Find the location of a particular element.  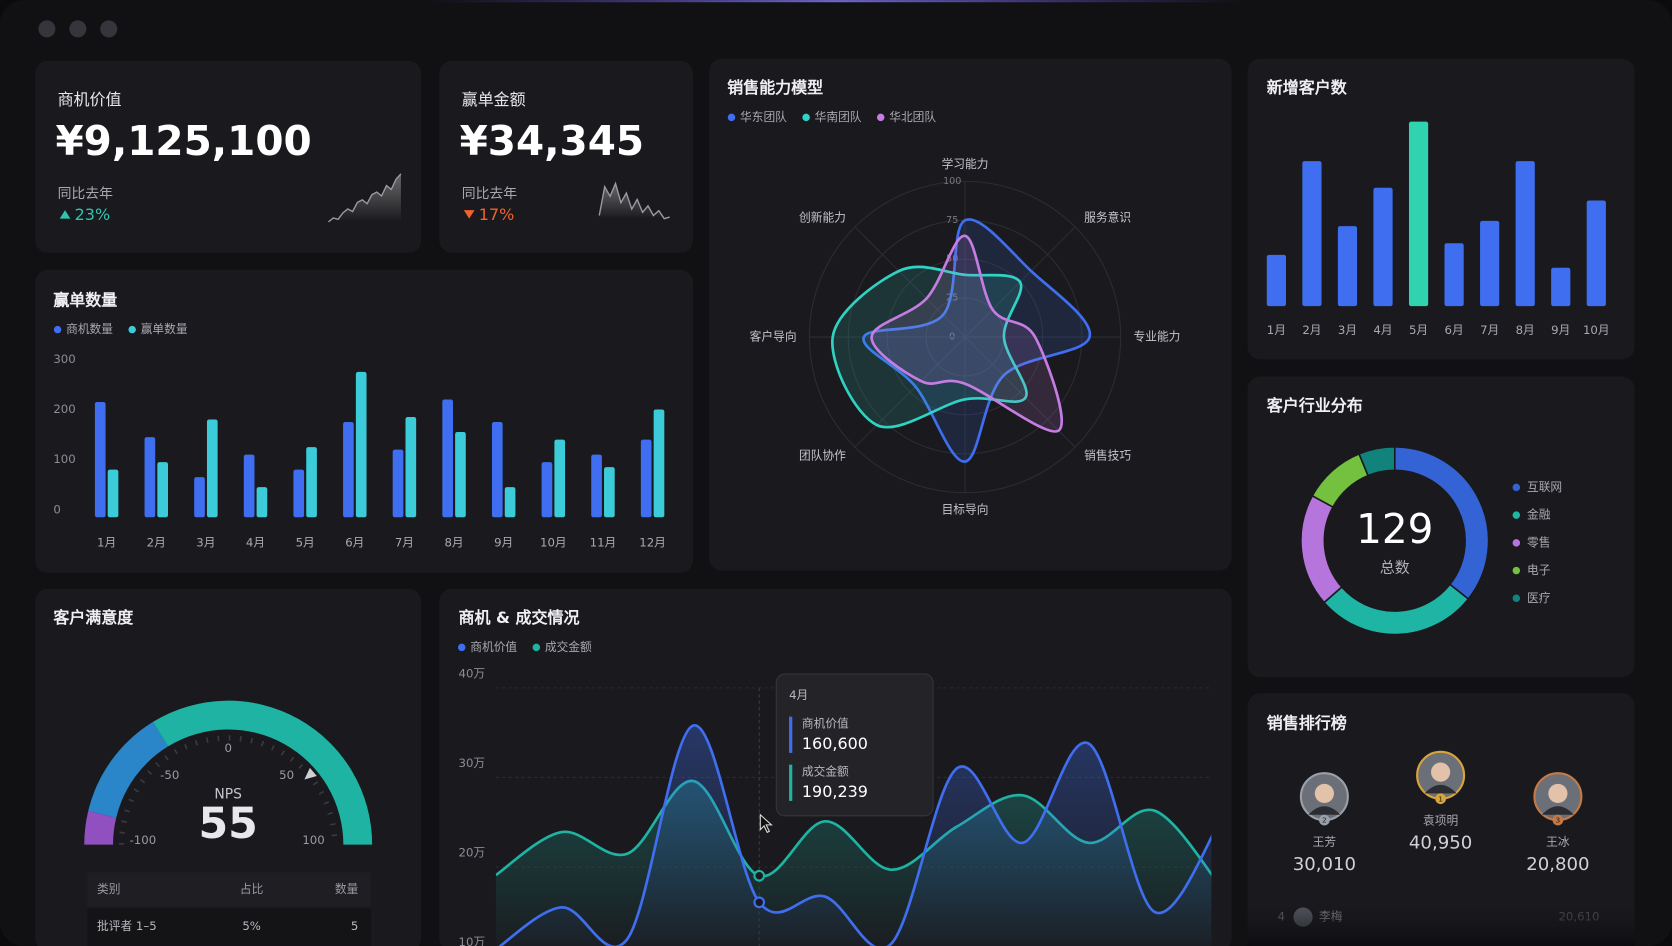

donut-center-label: 总数 is located at coordinates (1395, 567).